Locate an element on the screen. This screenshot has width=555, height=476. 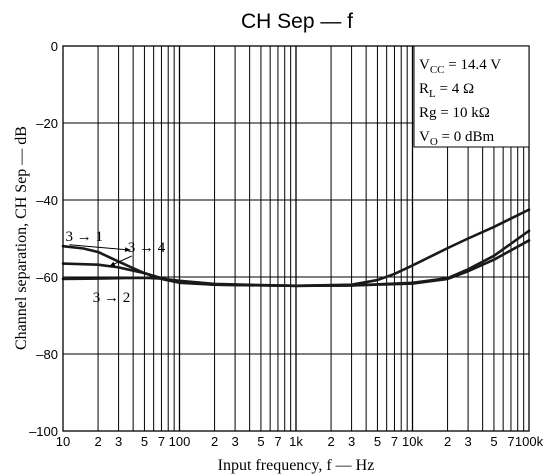
x-tick-label: 100k is located at coordinates (529, 441).